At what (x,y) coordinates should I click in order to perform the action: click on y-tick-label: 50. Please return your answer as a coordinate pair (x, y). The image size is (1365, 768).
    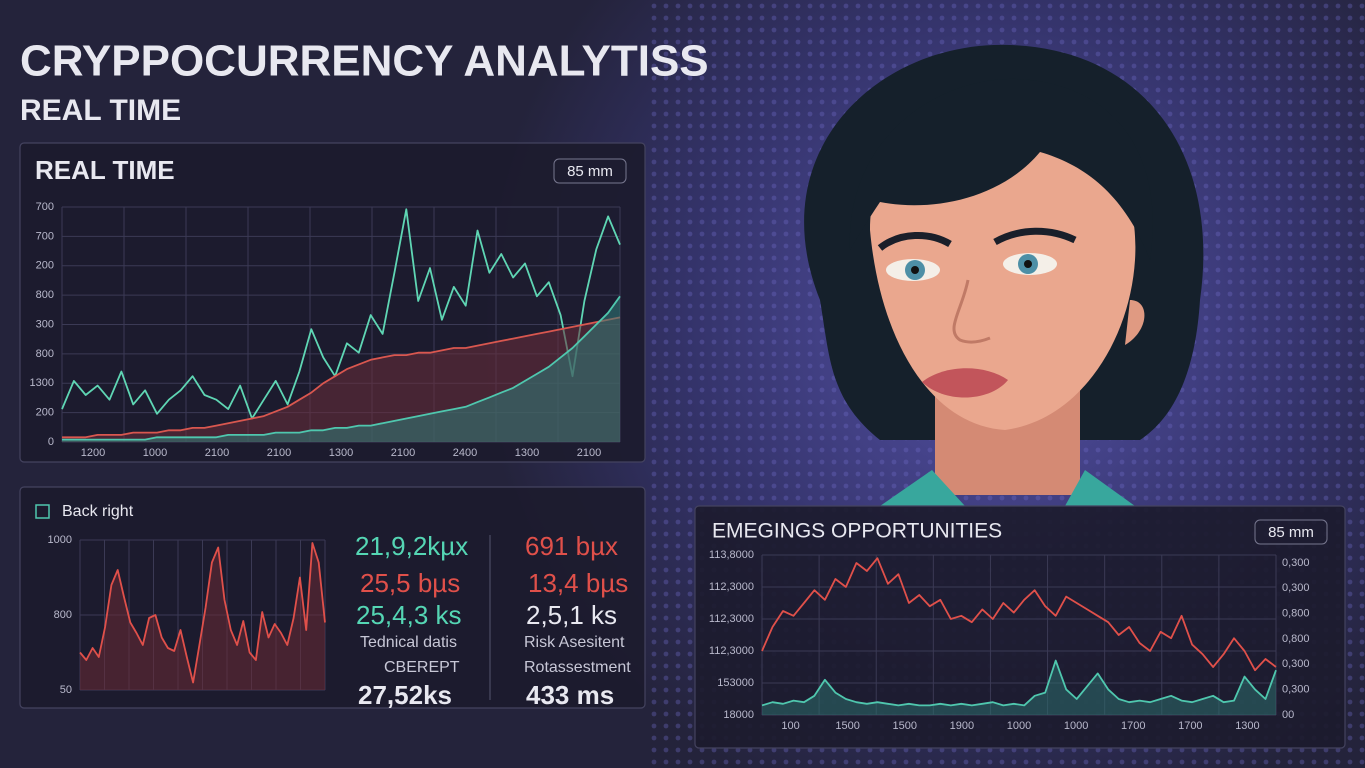
    Looking at the image, I should click on (66, 690).